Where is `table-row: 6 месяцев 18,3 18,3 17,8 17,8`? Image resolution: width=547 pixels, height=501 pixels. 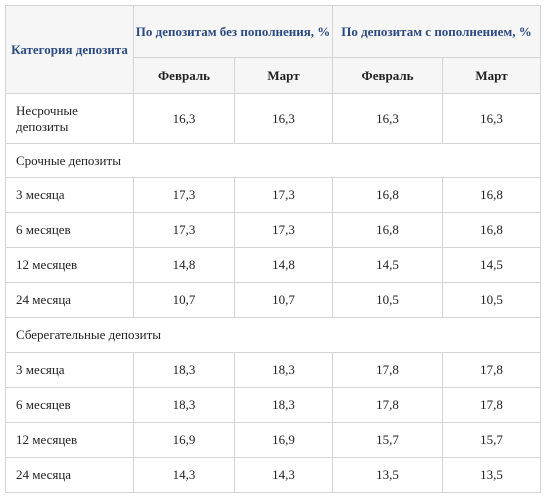
table-row: 6 месяцев 18,3 18,3 17,8 17,8 is located at coordinates (273, 405).